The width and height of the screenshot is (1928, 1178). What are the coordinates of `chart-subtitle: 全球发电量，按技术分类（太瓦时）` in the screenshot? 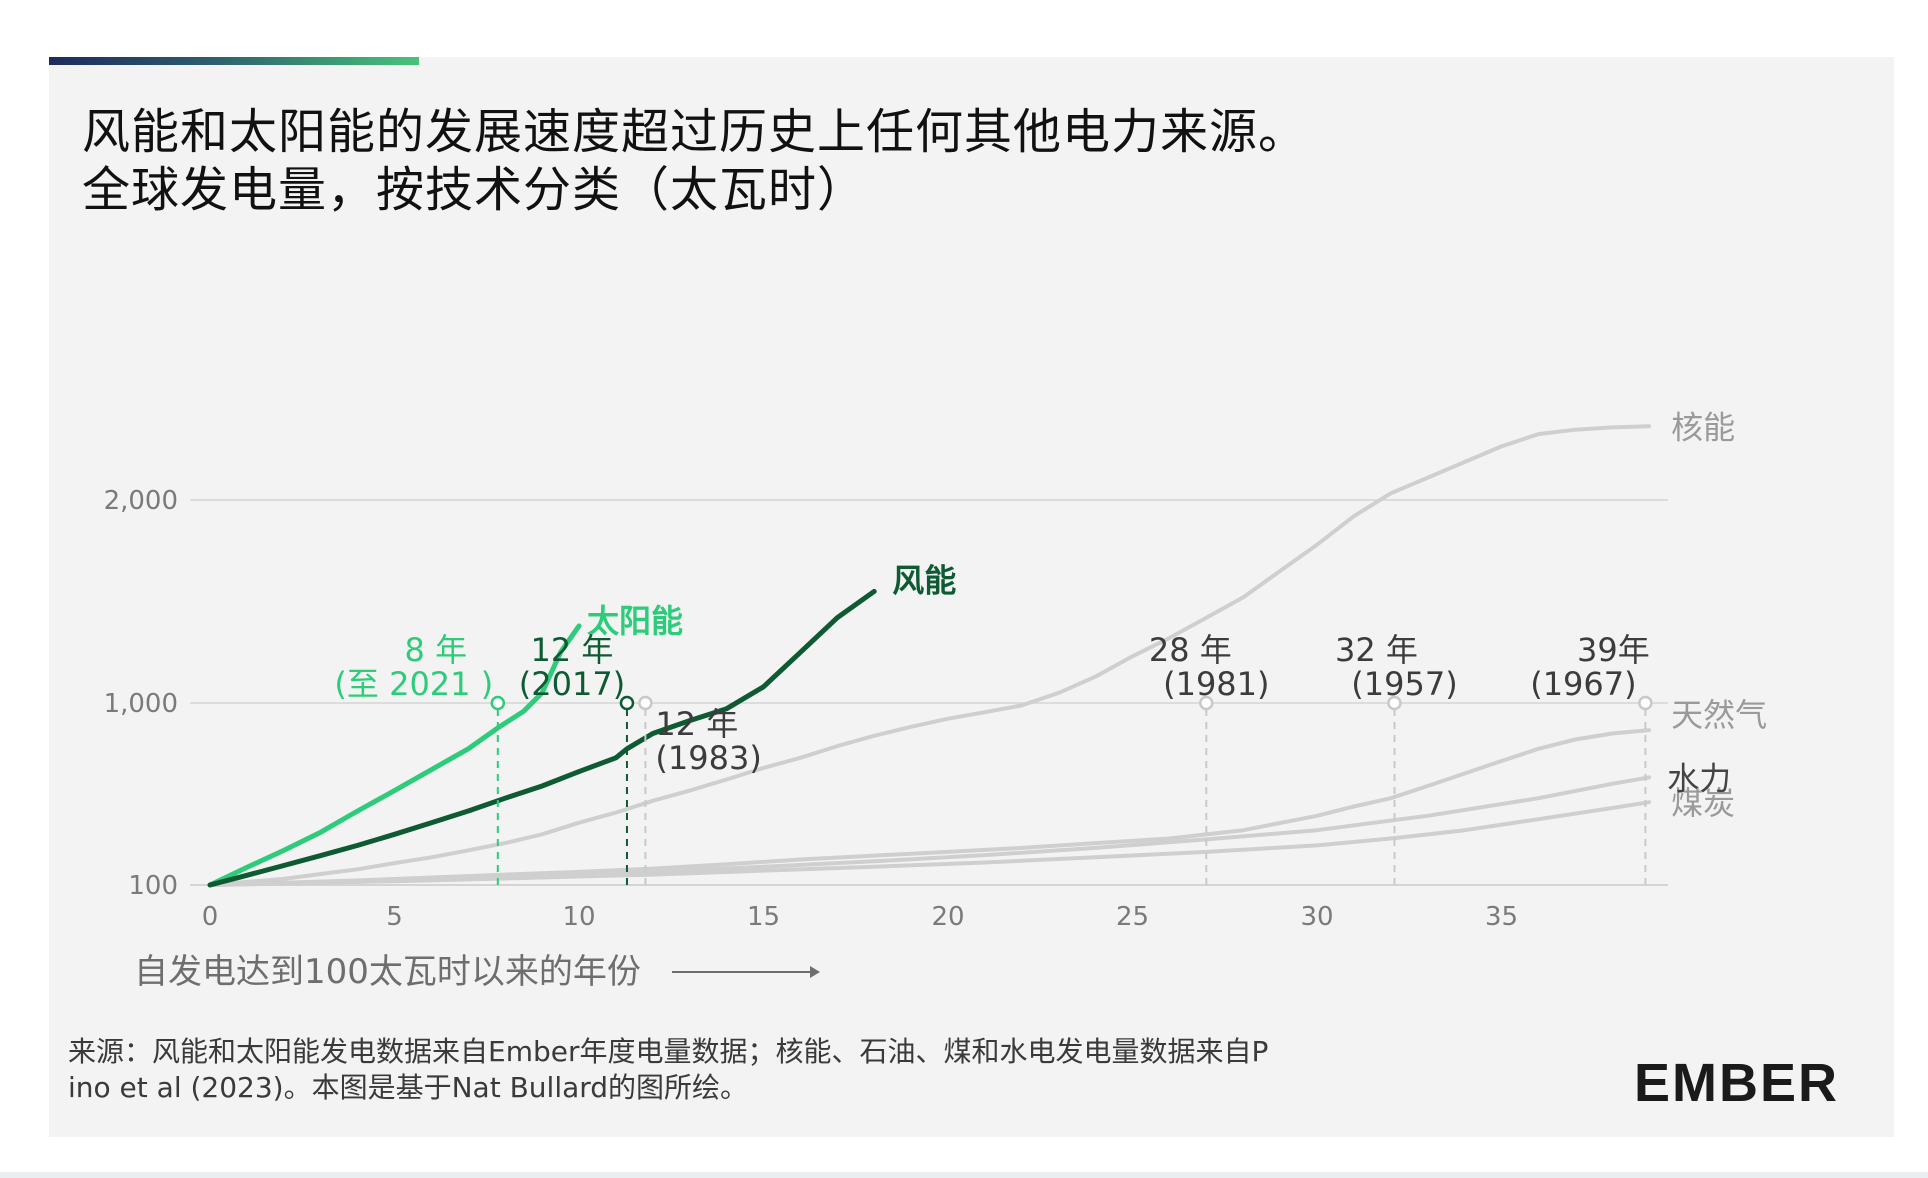 It's located at (474, 190).